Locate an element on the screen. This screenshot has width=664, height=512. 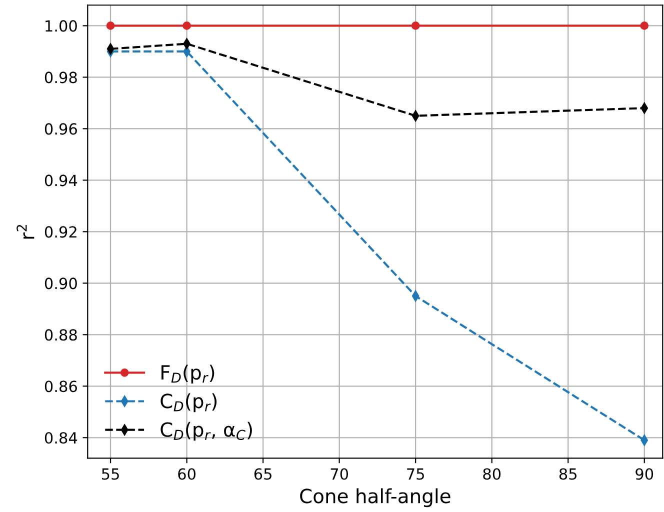
y-tick-label: 0.90 is located at coordinates (60, 284).